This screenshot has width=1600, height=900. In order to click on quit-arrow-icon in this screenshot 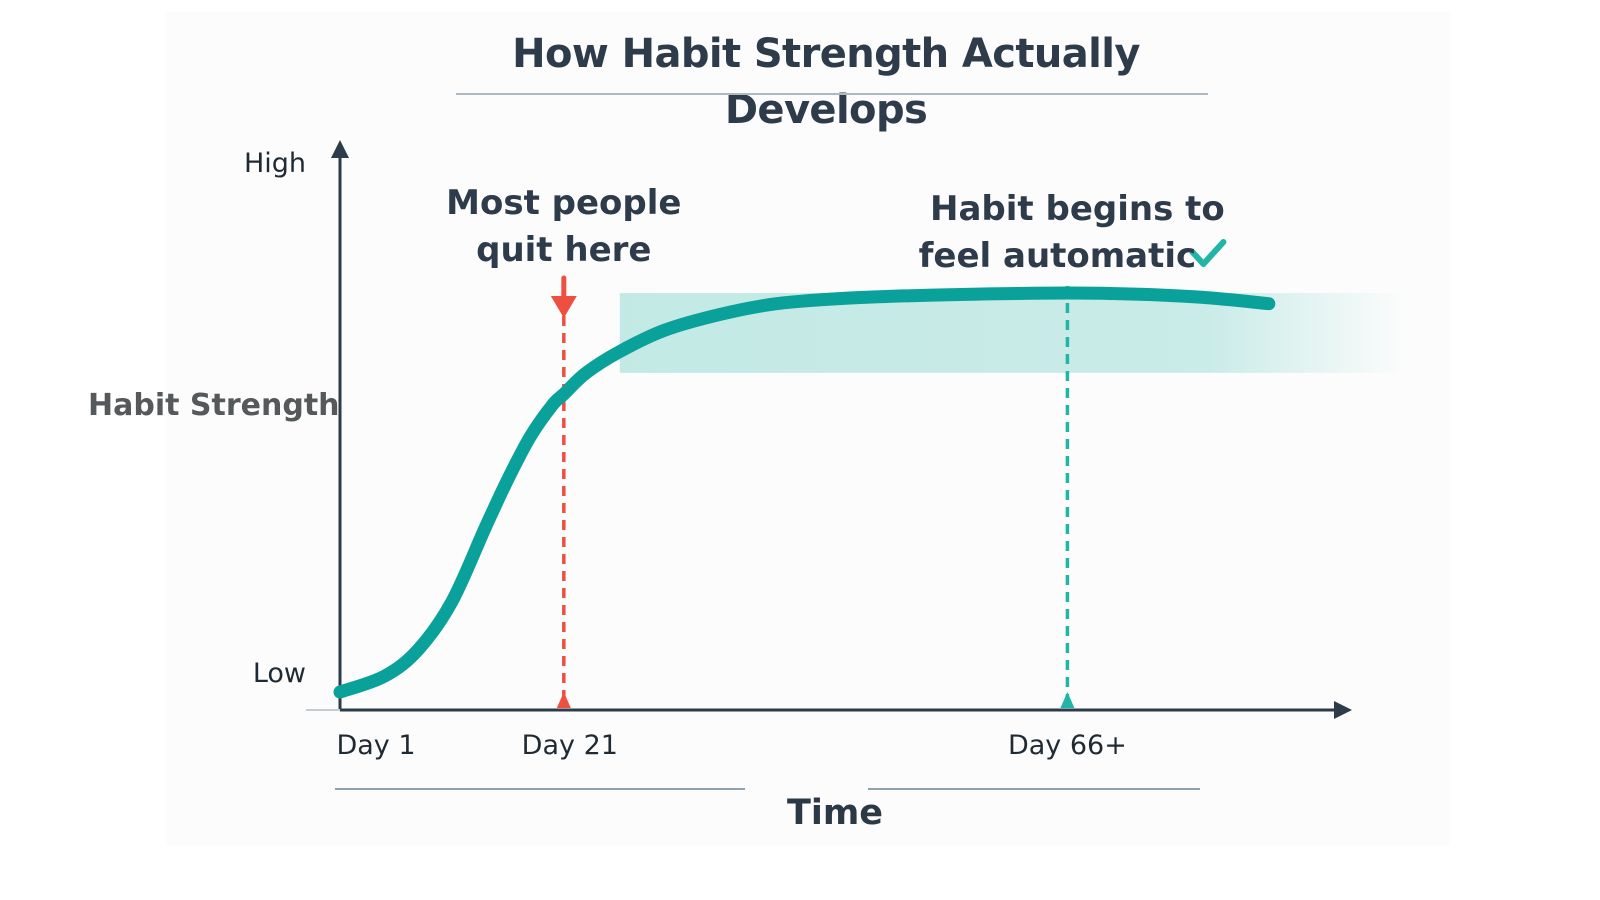, I will do `click(563, 307)`.